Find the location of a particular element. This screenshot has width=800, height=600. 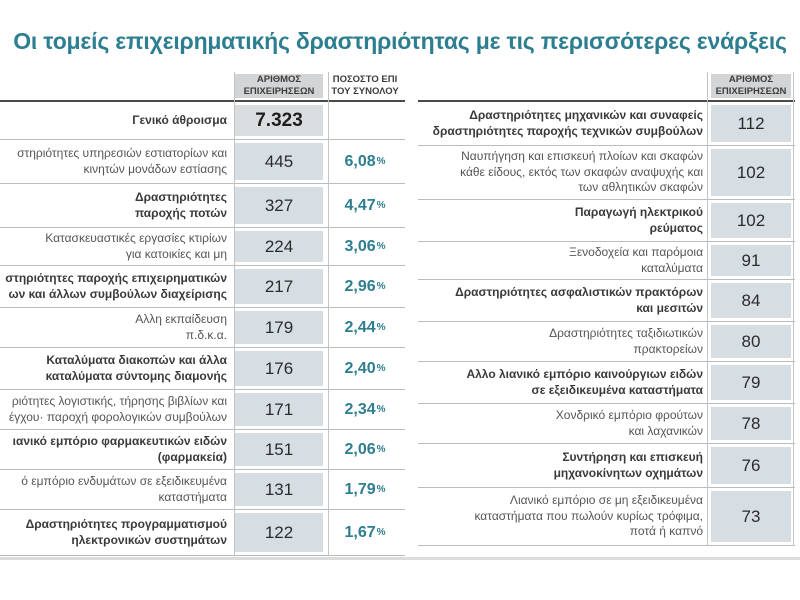

row-value-cell: 78 is located at coordinates (751, 423).